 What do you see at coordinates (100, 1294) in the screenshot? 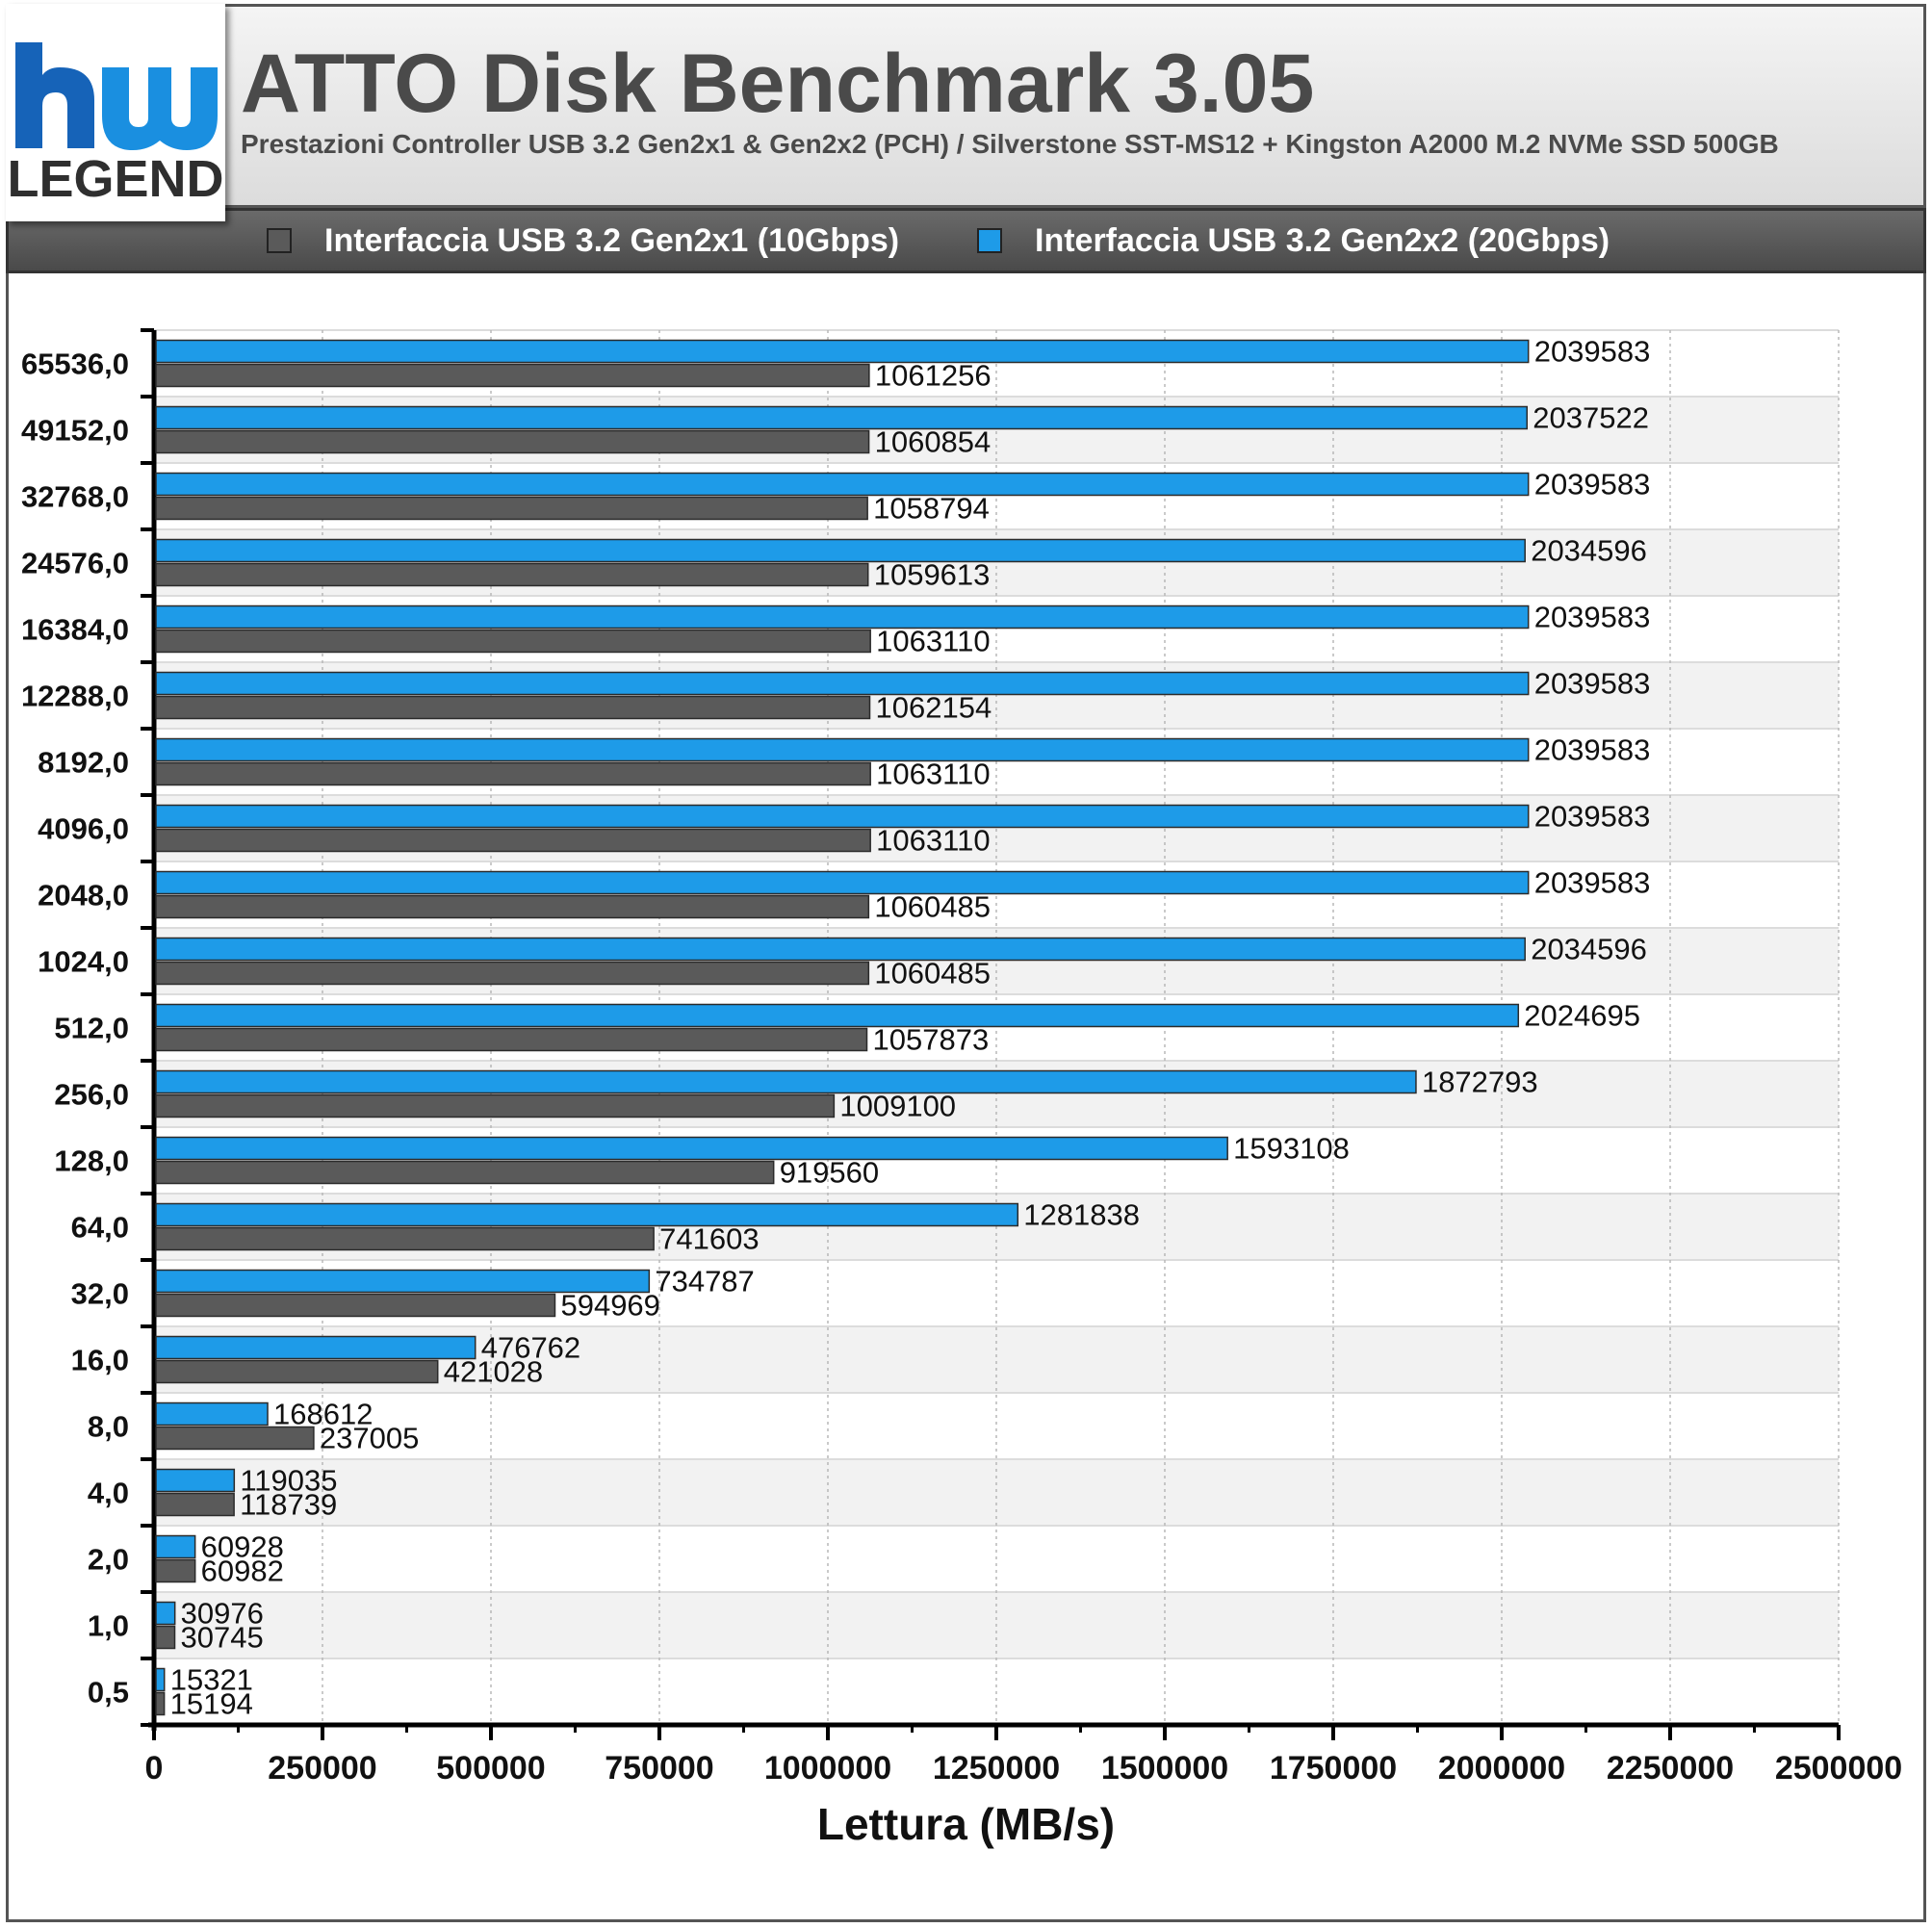
I see `y-tick-label: 32,0` at bounding box center [100, 1294].